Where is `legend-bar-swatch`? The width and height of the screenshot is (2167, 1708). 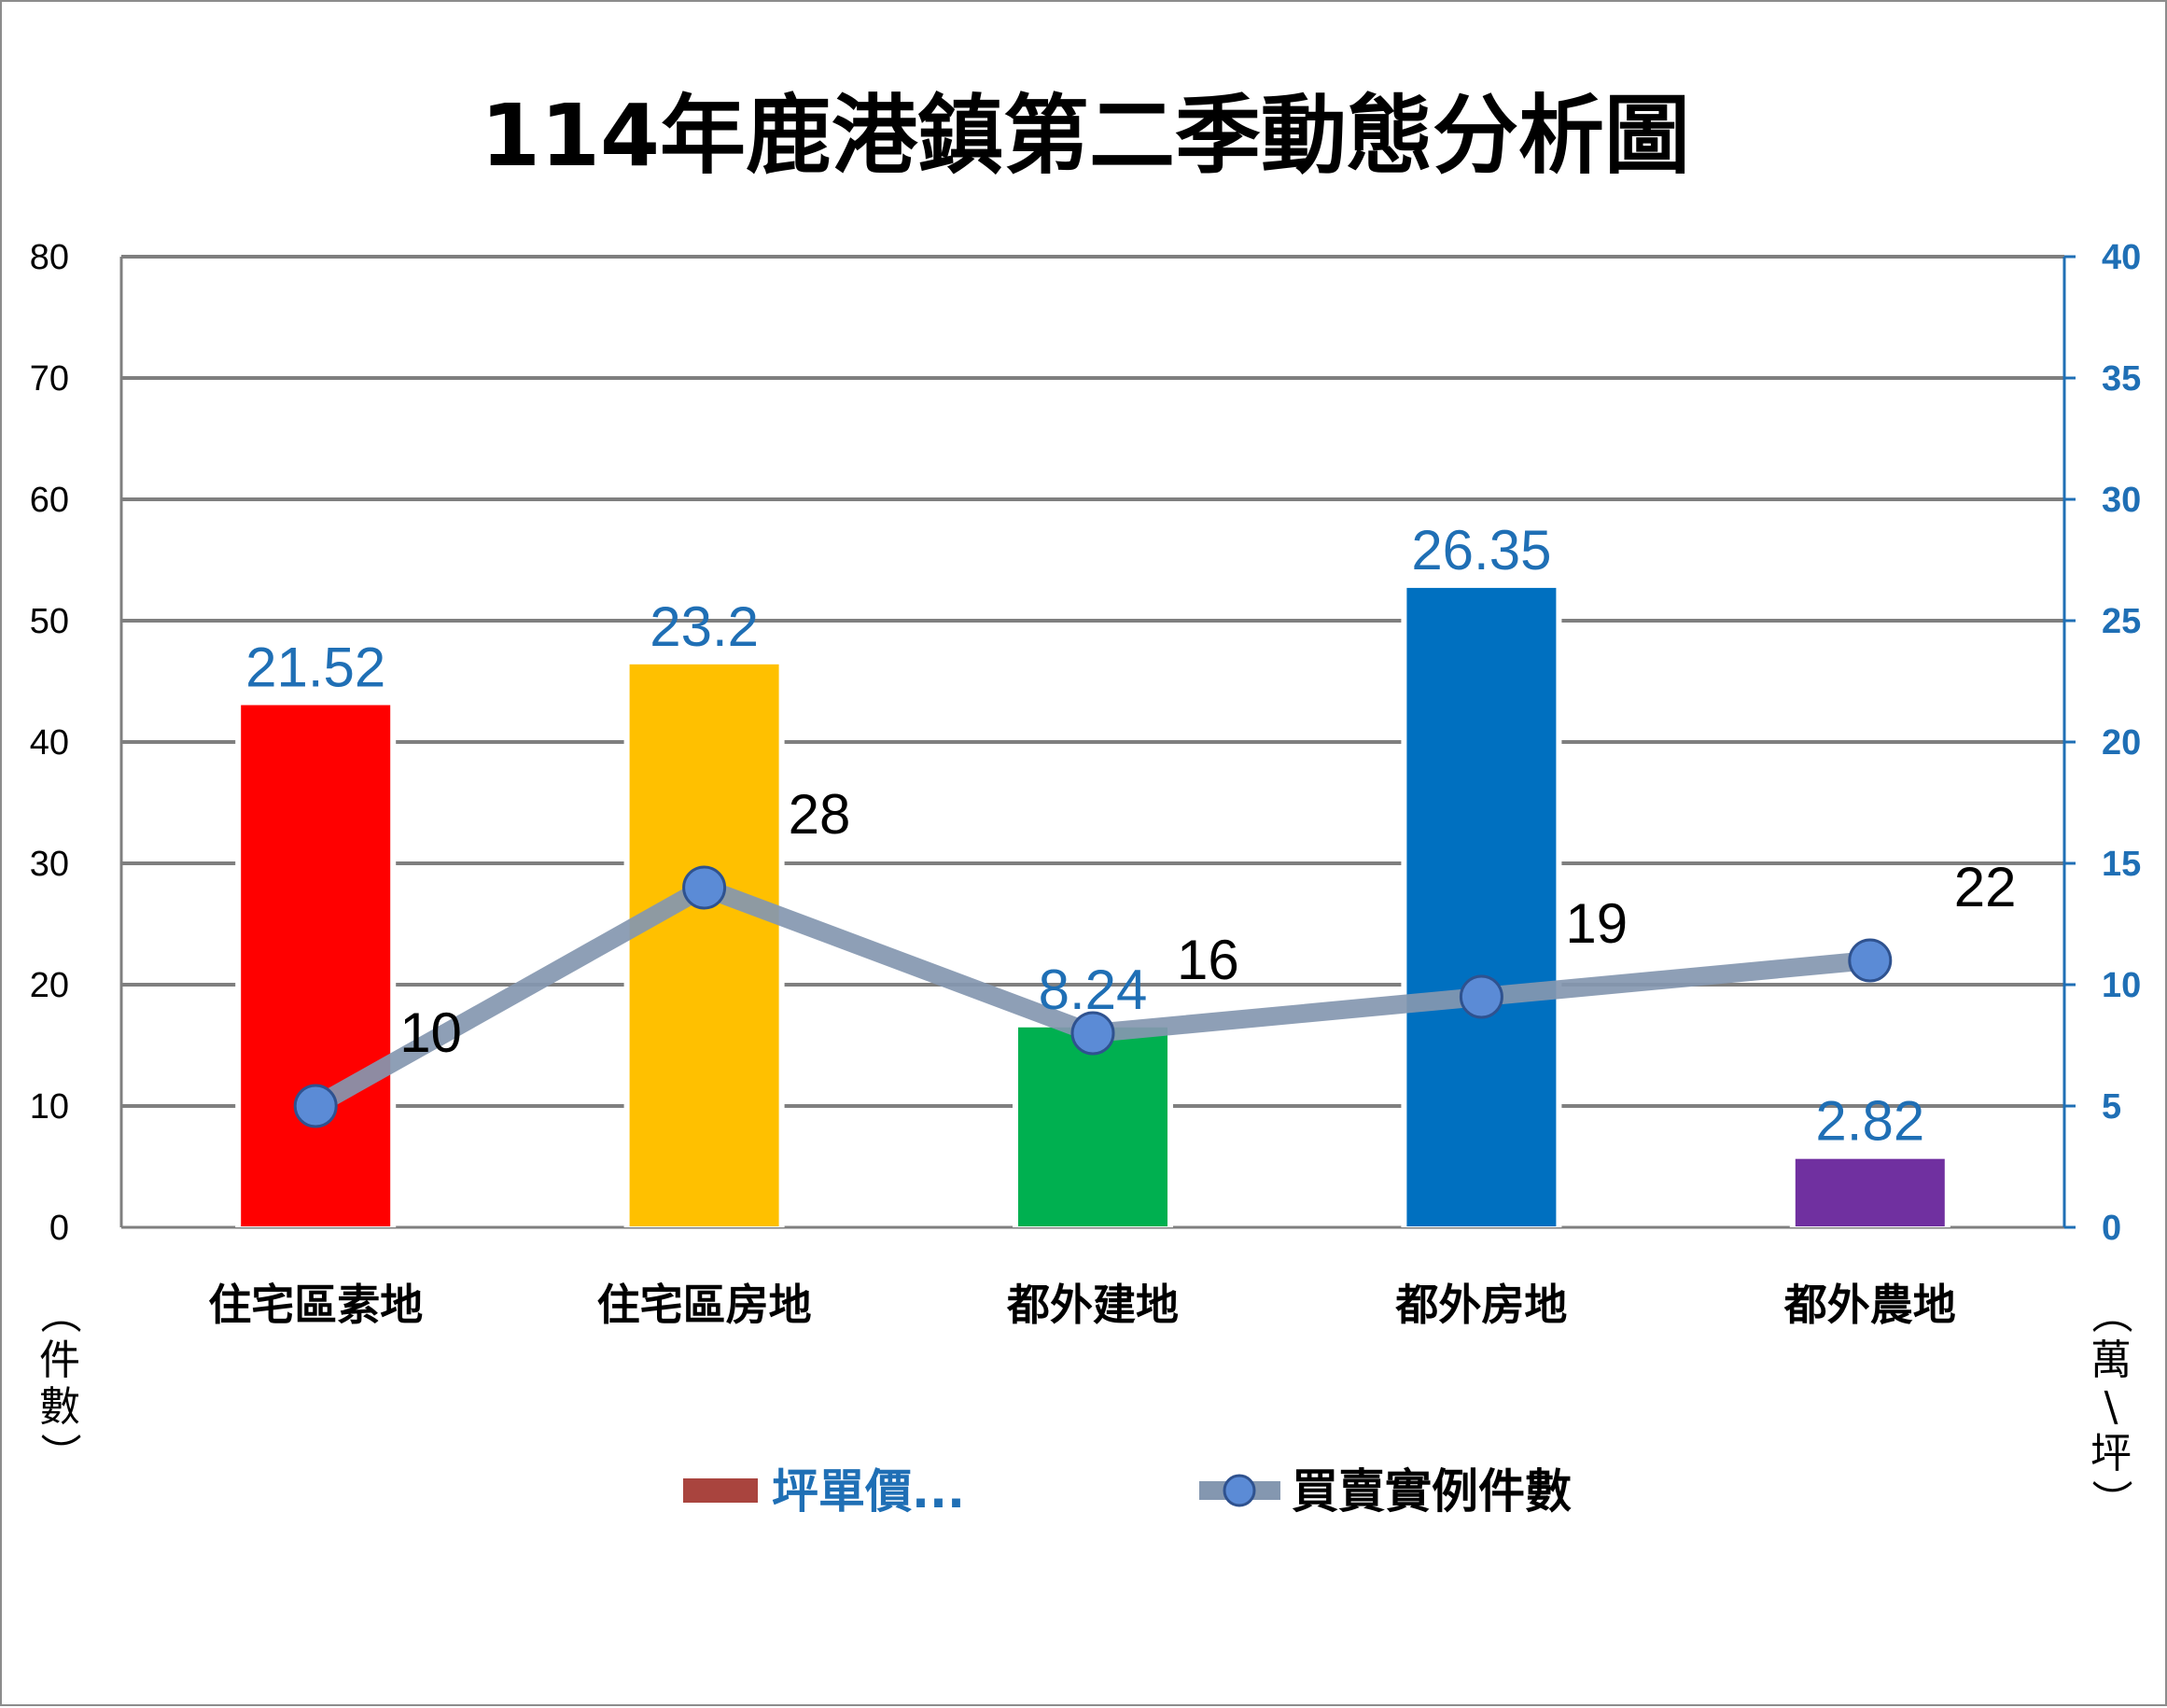 legend-bar-swatch is located at coordinates (720, 1490).